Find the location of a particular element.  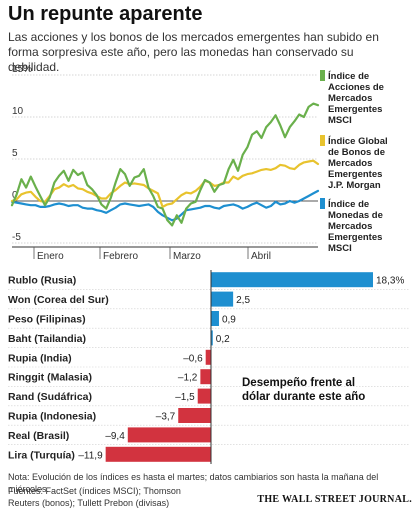

y-tick-label: 10 is located at coordinates (18, 111).